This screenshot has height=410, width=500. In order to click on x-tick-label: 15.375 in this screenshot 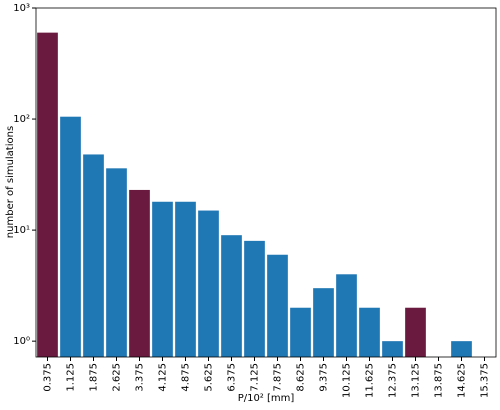, I will do `click(485, 380)`.